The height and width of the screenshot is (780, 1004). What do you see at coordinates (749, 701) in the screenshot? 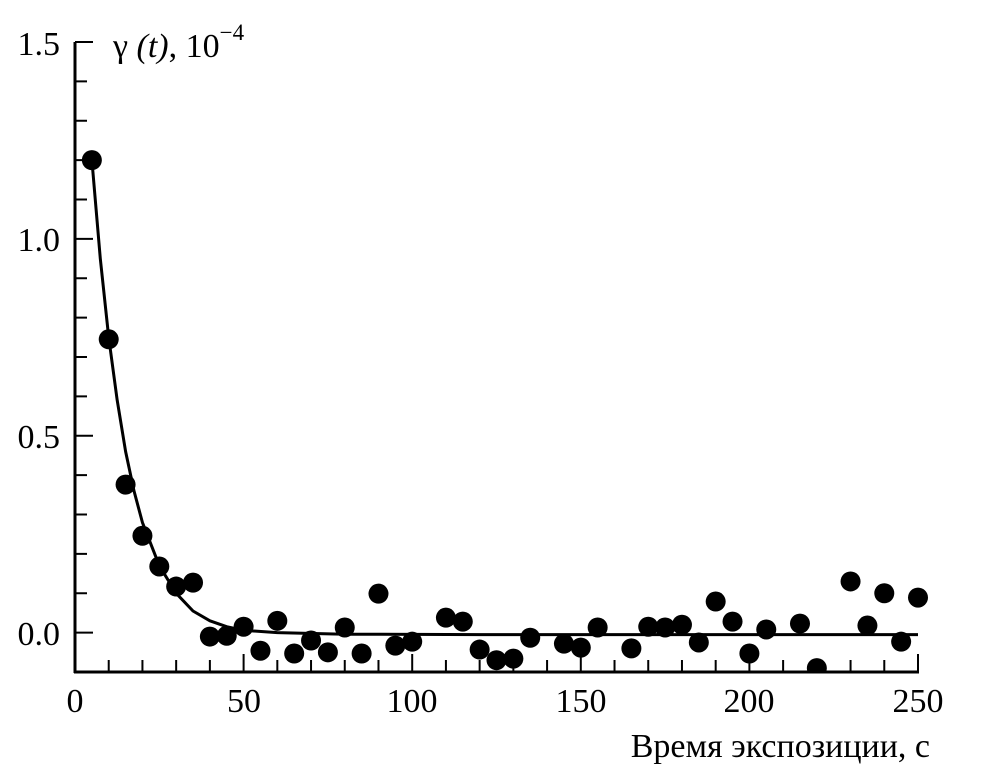
I see `x-tick-label: 200` at bounding box center [749, 701].